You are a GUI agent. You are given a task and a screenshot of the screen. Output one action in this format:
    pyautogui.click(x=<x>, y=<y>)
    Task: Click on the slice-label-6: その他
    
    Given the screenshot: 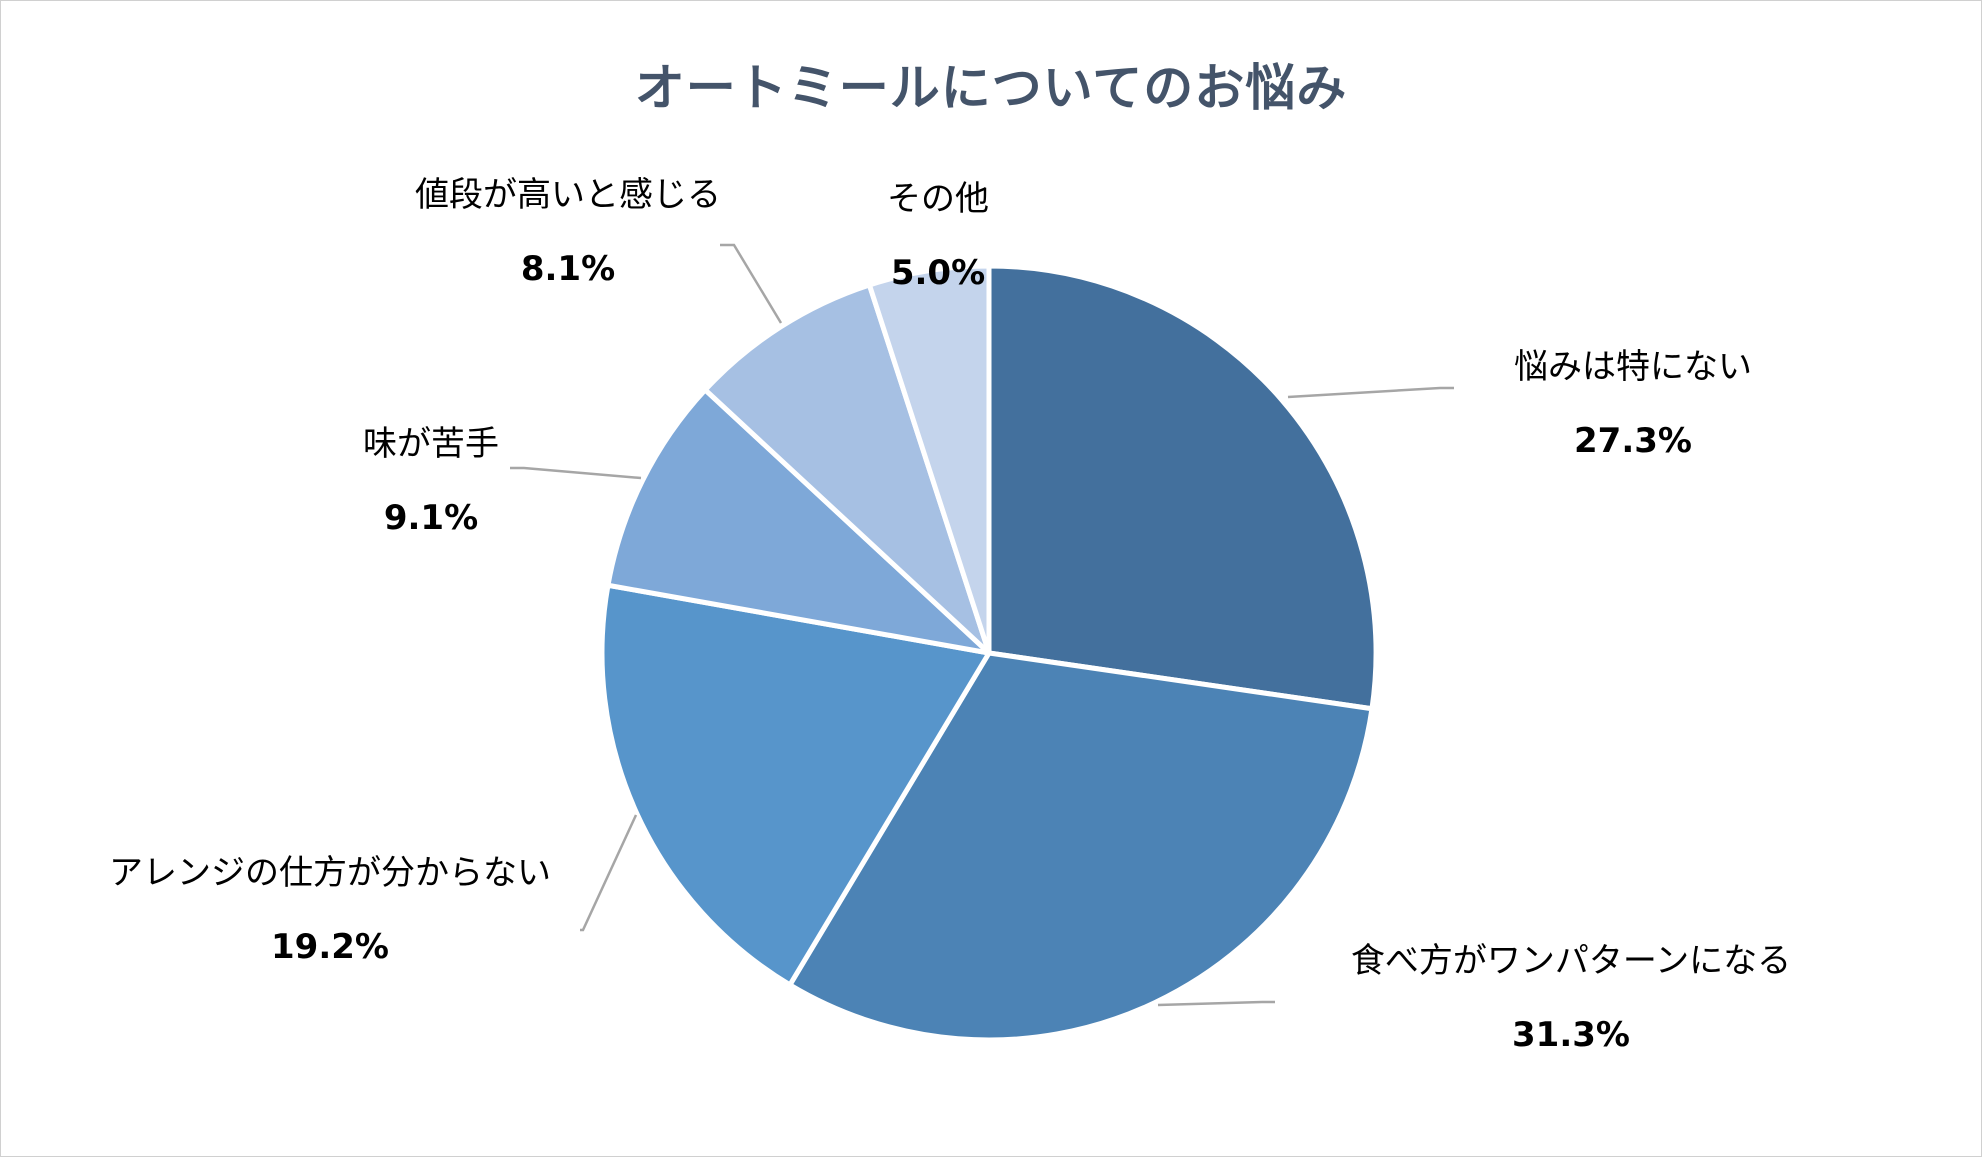 What is the action you would take?
    pyautogui.click(x=938, y=199)
    